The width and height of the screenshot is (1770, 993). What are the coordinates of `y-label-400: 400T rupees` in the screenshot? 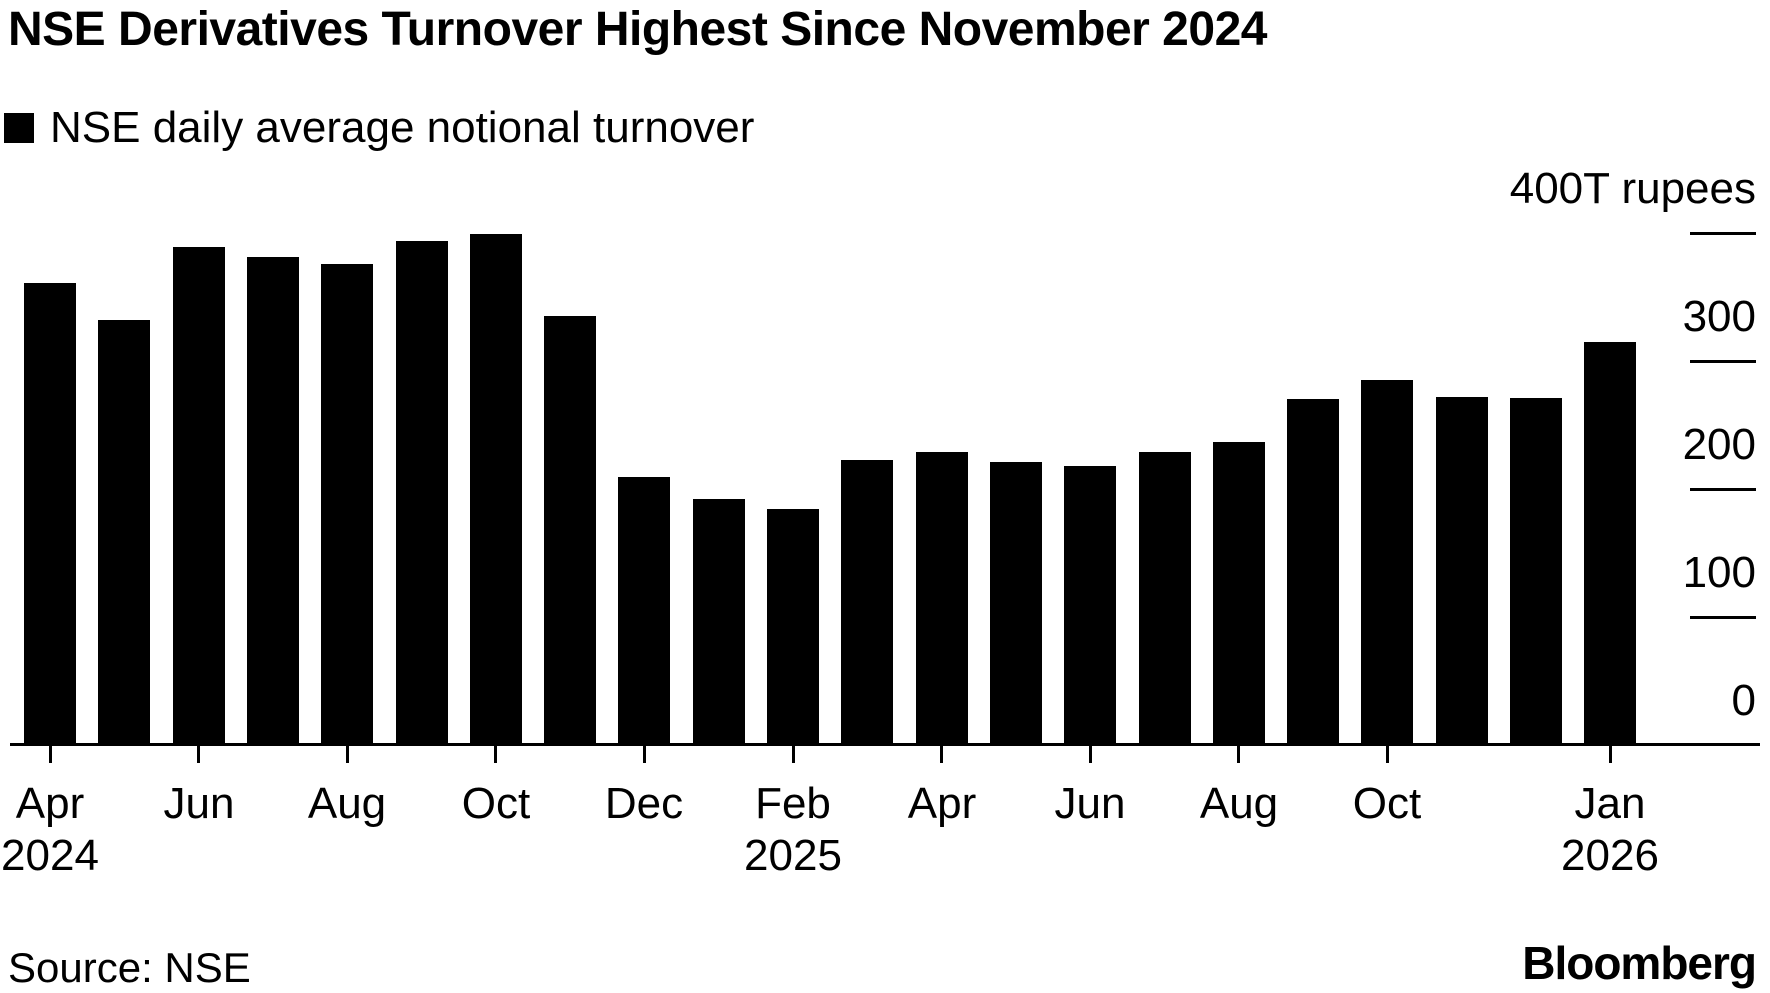 It's located at (1632, 188).